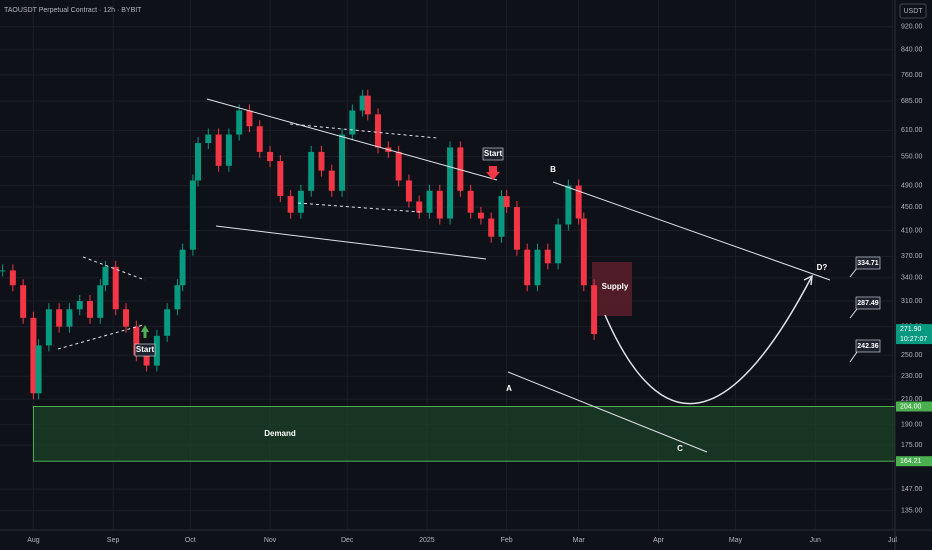 The image size is (932, 550). I want to click on demand-label: Demand, so click(280, 433).